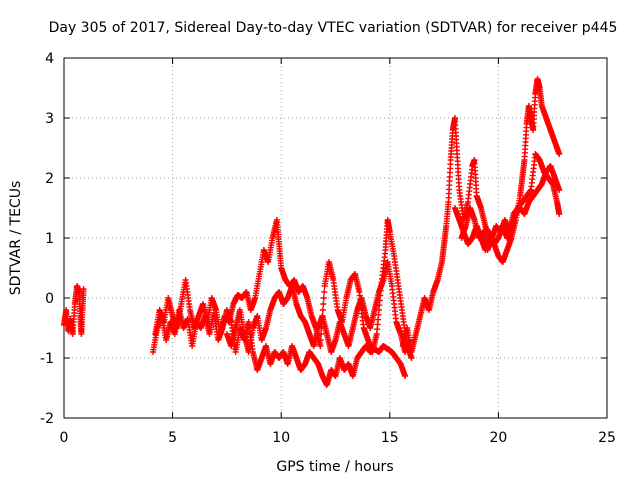 The width and height of the screenshot is (640, 480). What do you see at coordinates (49, 299) in the screenshot?
I see `y-tick-label: 0` at bounding box center [49, 299].